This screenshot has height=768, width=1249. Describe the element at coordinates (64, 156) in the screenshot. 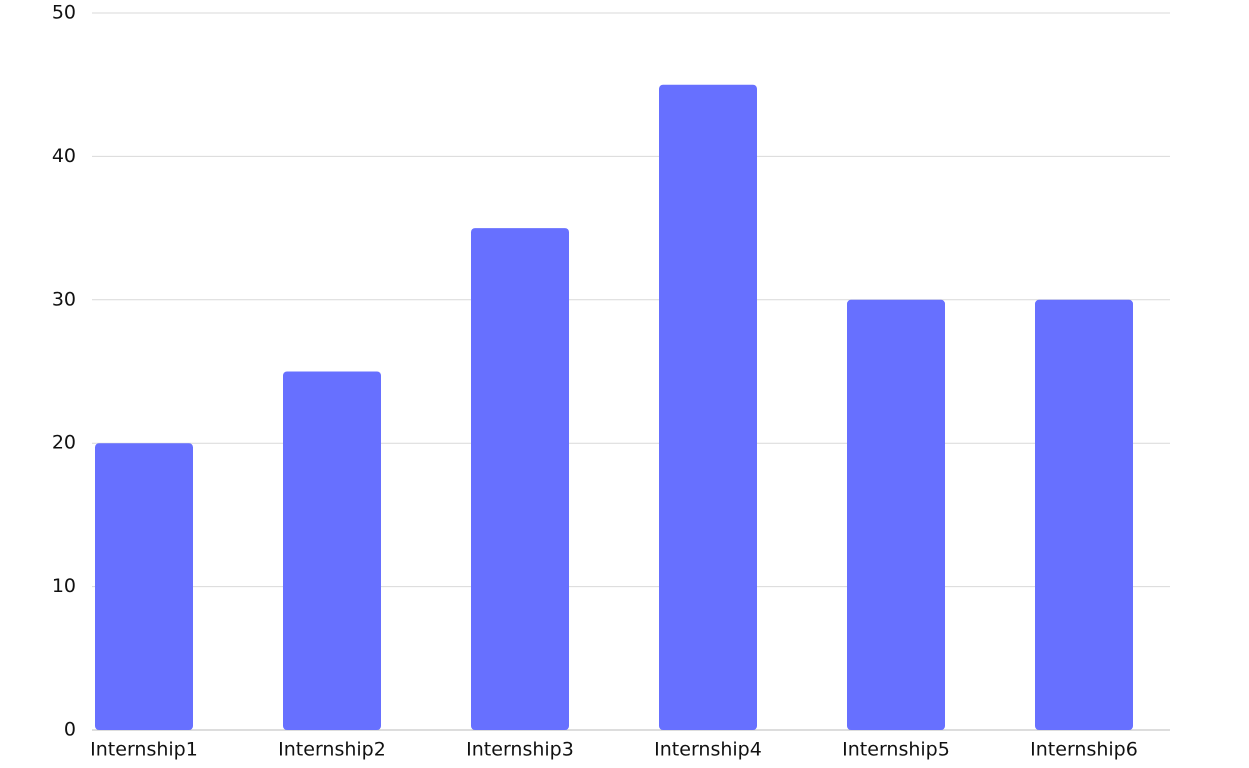

I see `y-tick-label: 40` at that location.